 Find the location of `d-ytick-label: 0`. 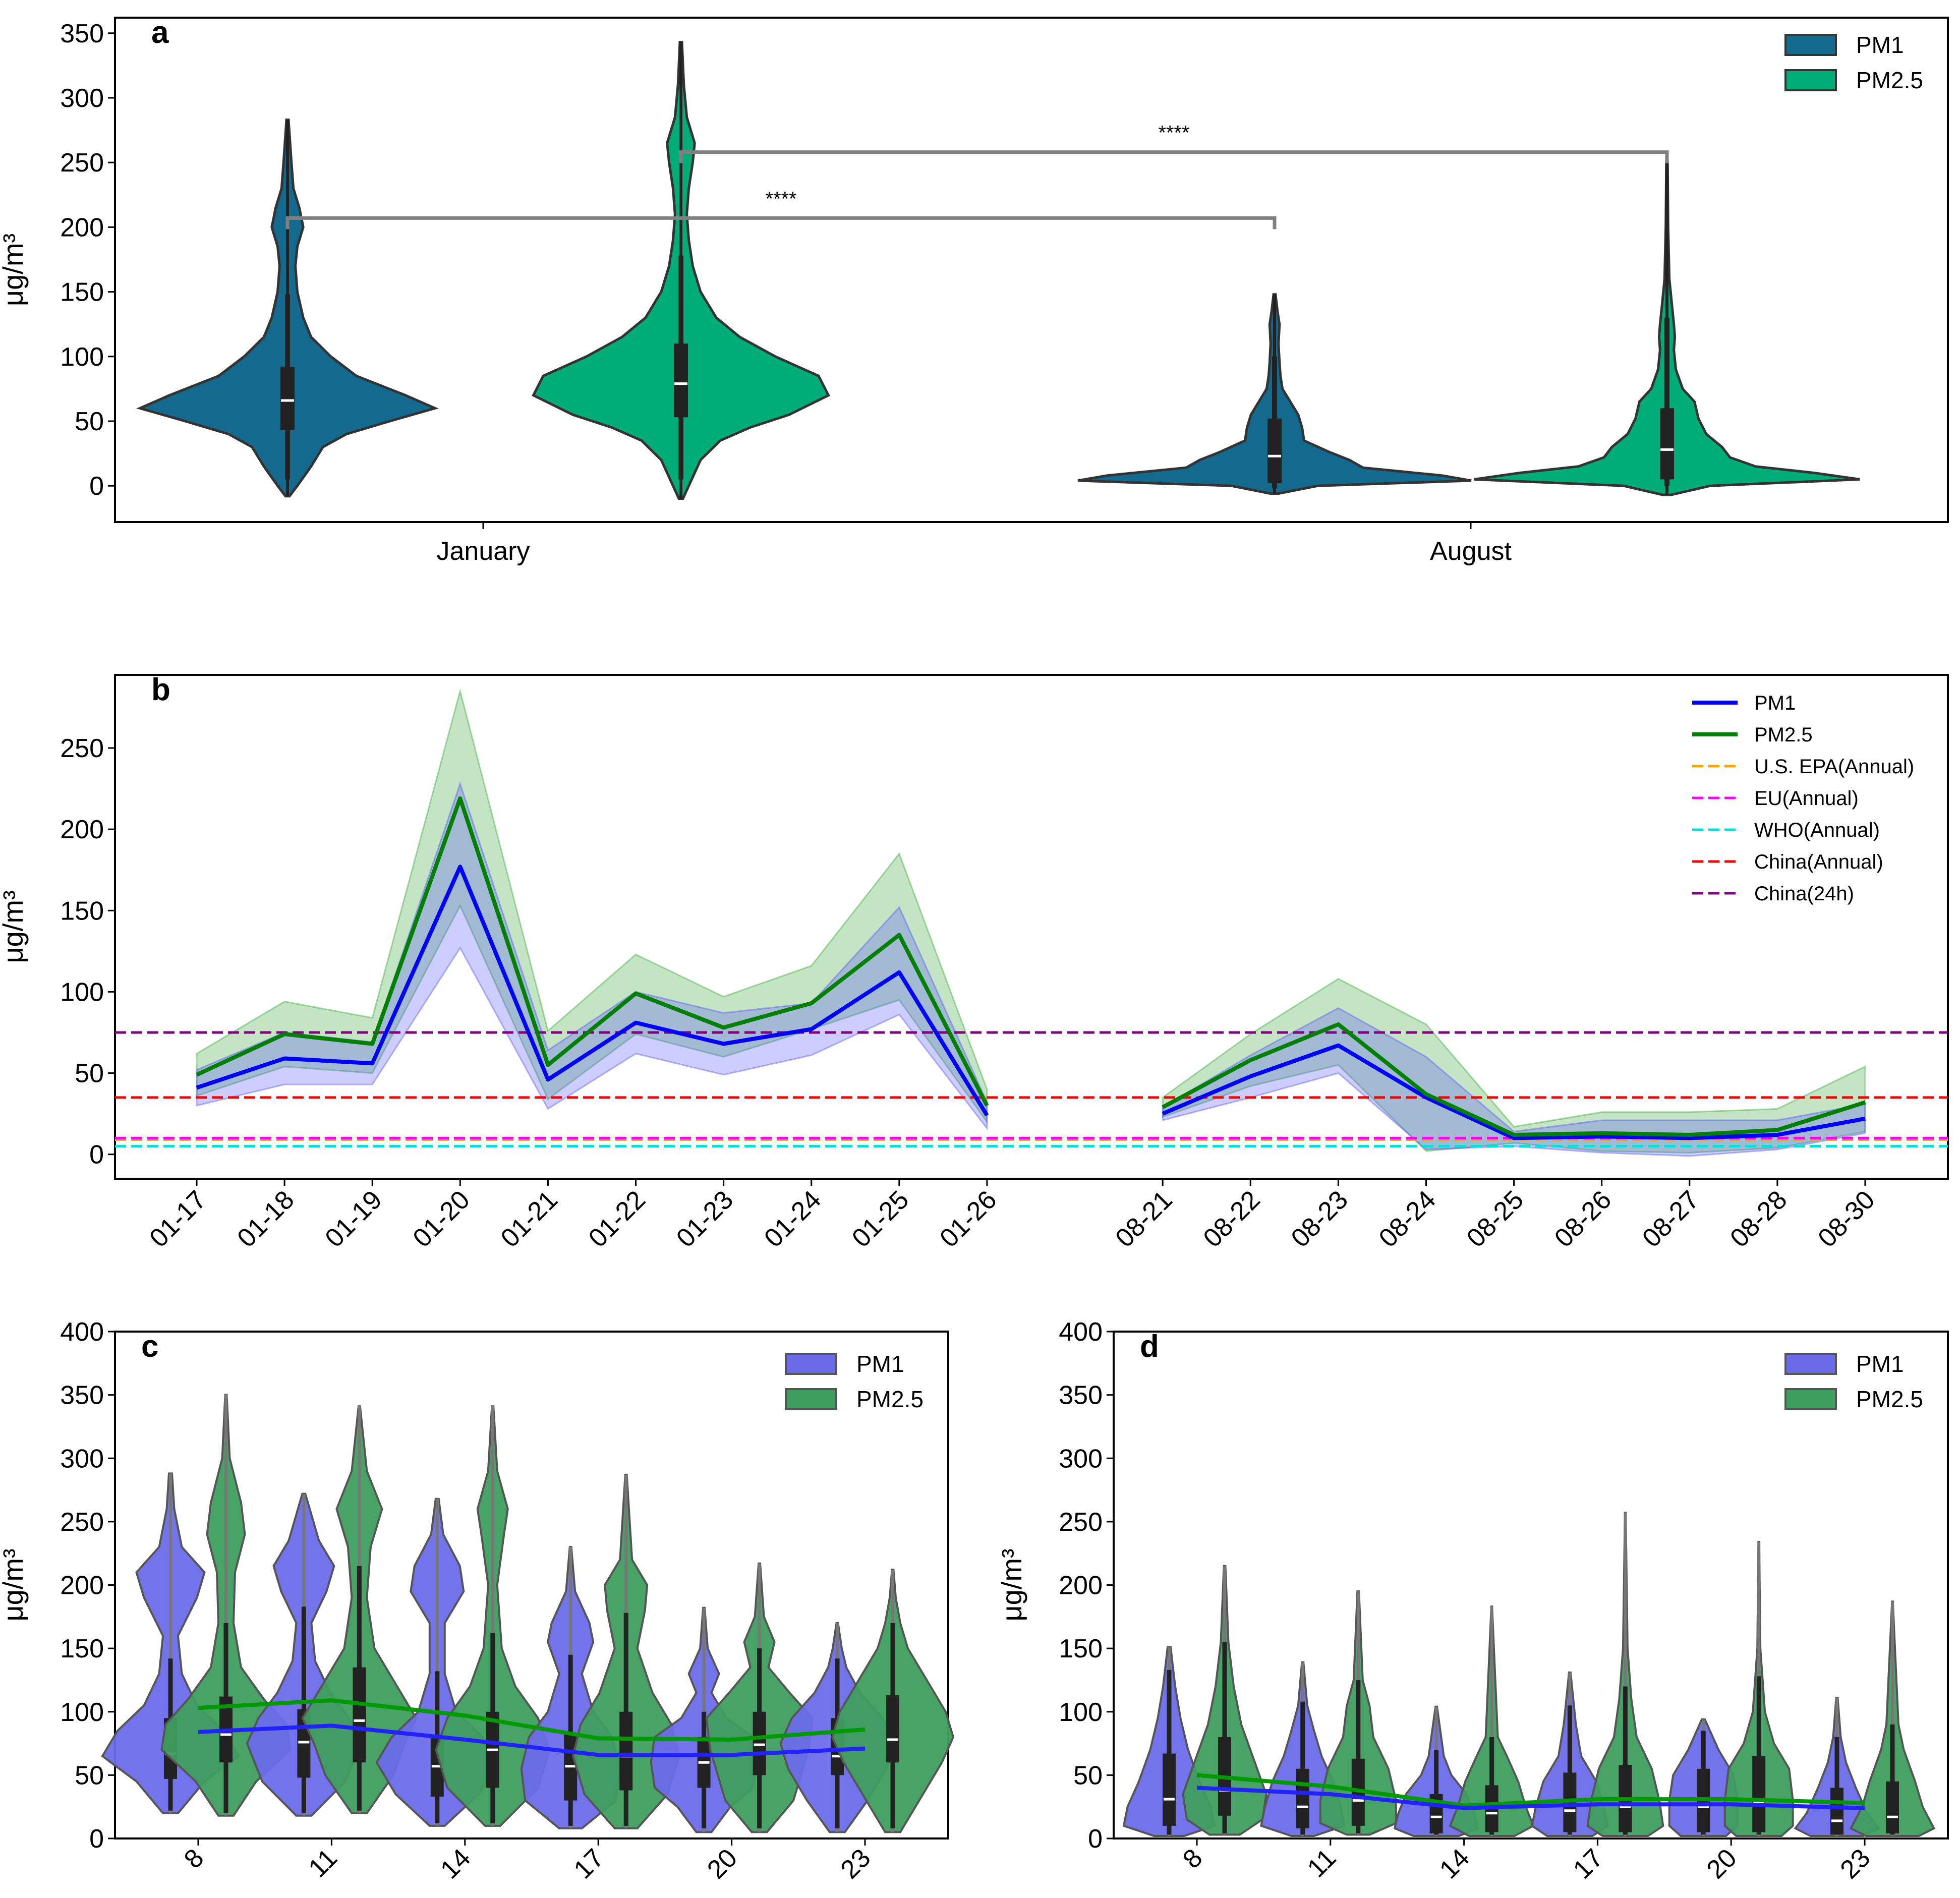

d-ytick-label: 0 is located at coordinates (1095, 1839).